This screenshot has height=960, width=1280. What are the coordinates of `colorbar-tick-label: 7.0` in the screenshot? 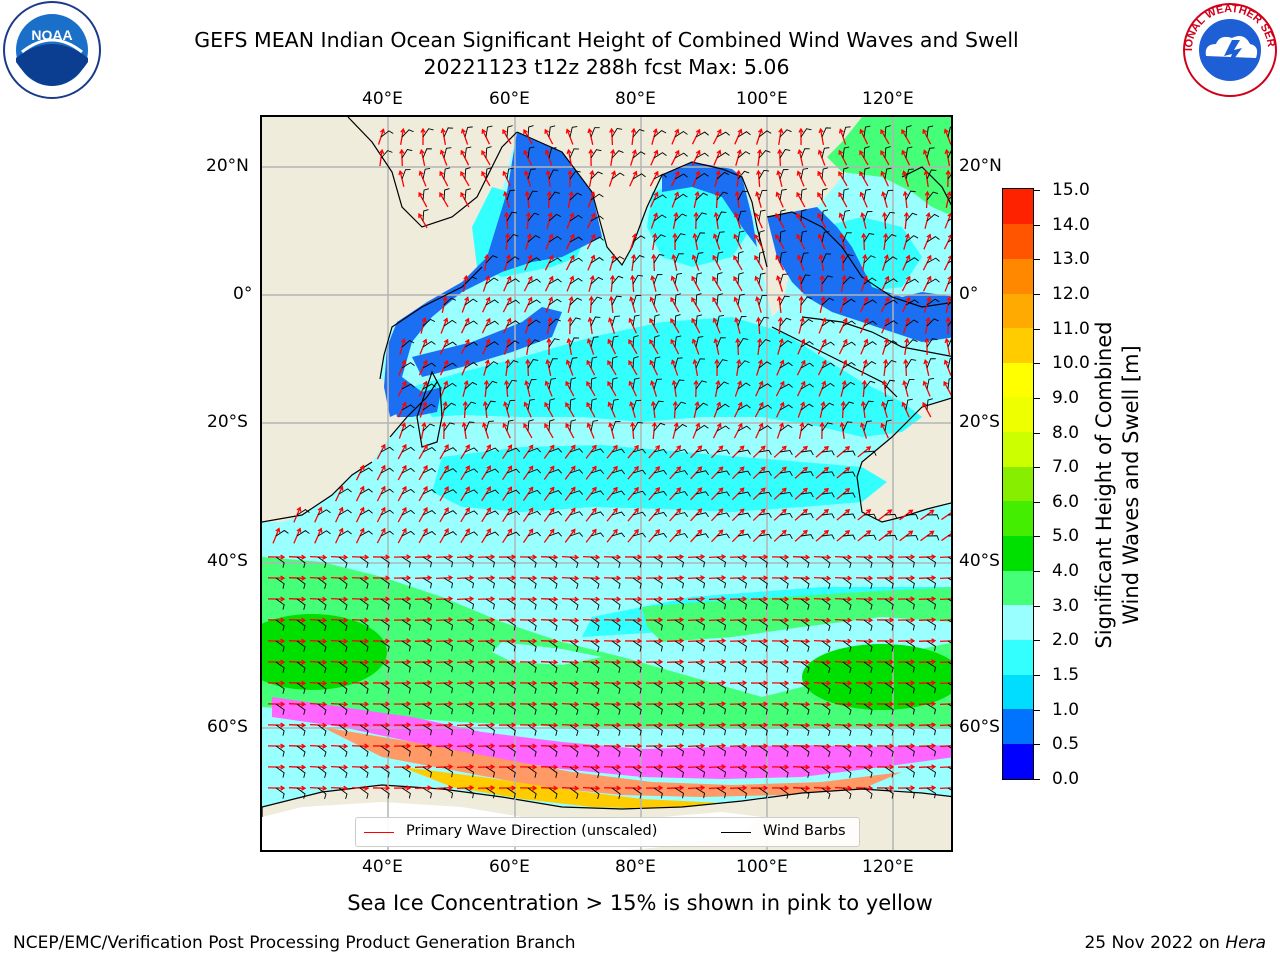 It's located at (1066, 467).